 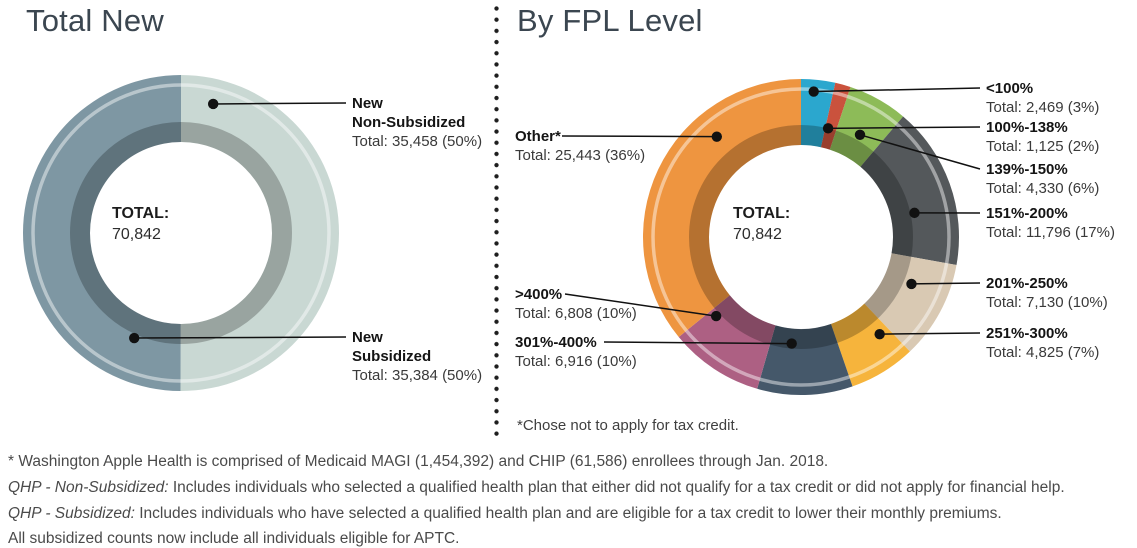 I want to click on donut-segment-139%-150%, so click(x=866, y=126).